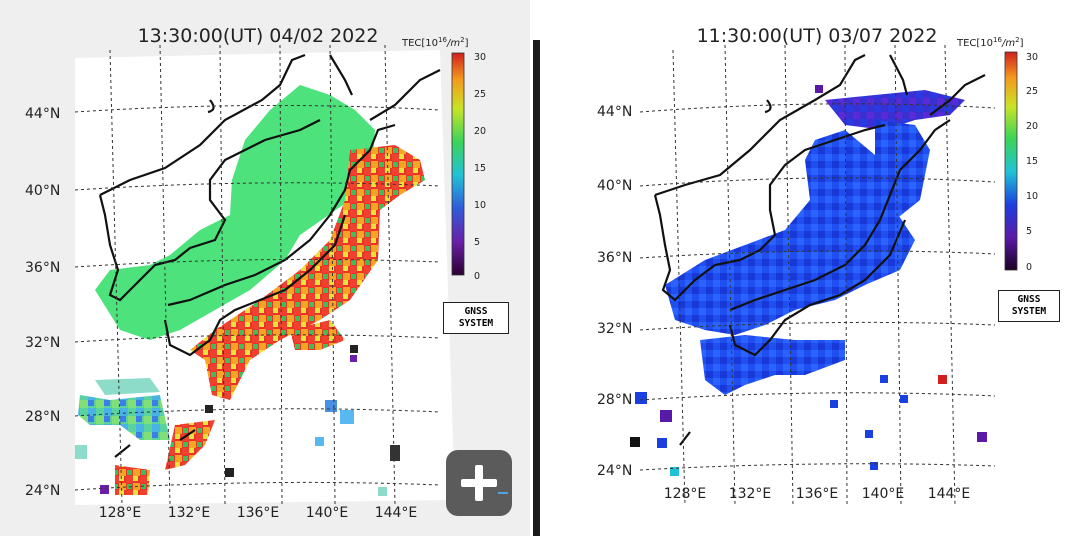 This screenshot has height=536, width=1080. Describe the element at coordinates (443, 159) in the screenshot. I see `left-colorbar: TEC[1016/m2] 30 25 20 15 10 5 0` at that location.